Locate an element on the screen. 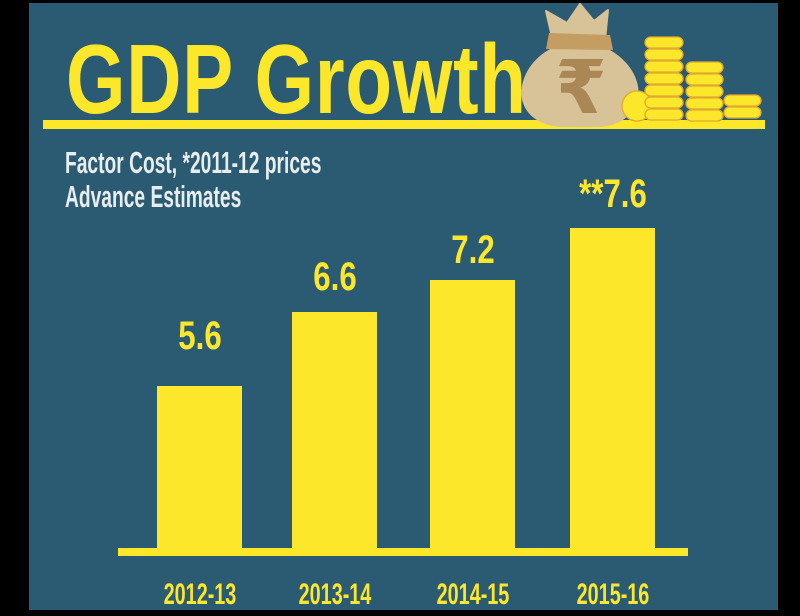  money-graphic: ₹ is located at coordinates (641, 66).